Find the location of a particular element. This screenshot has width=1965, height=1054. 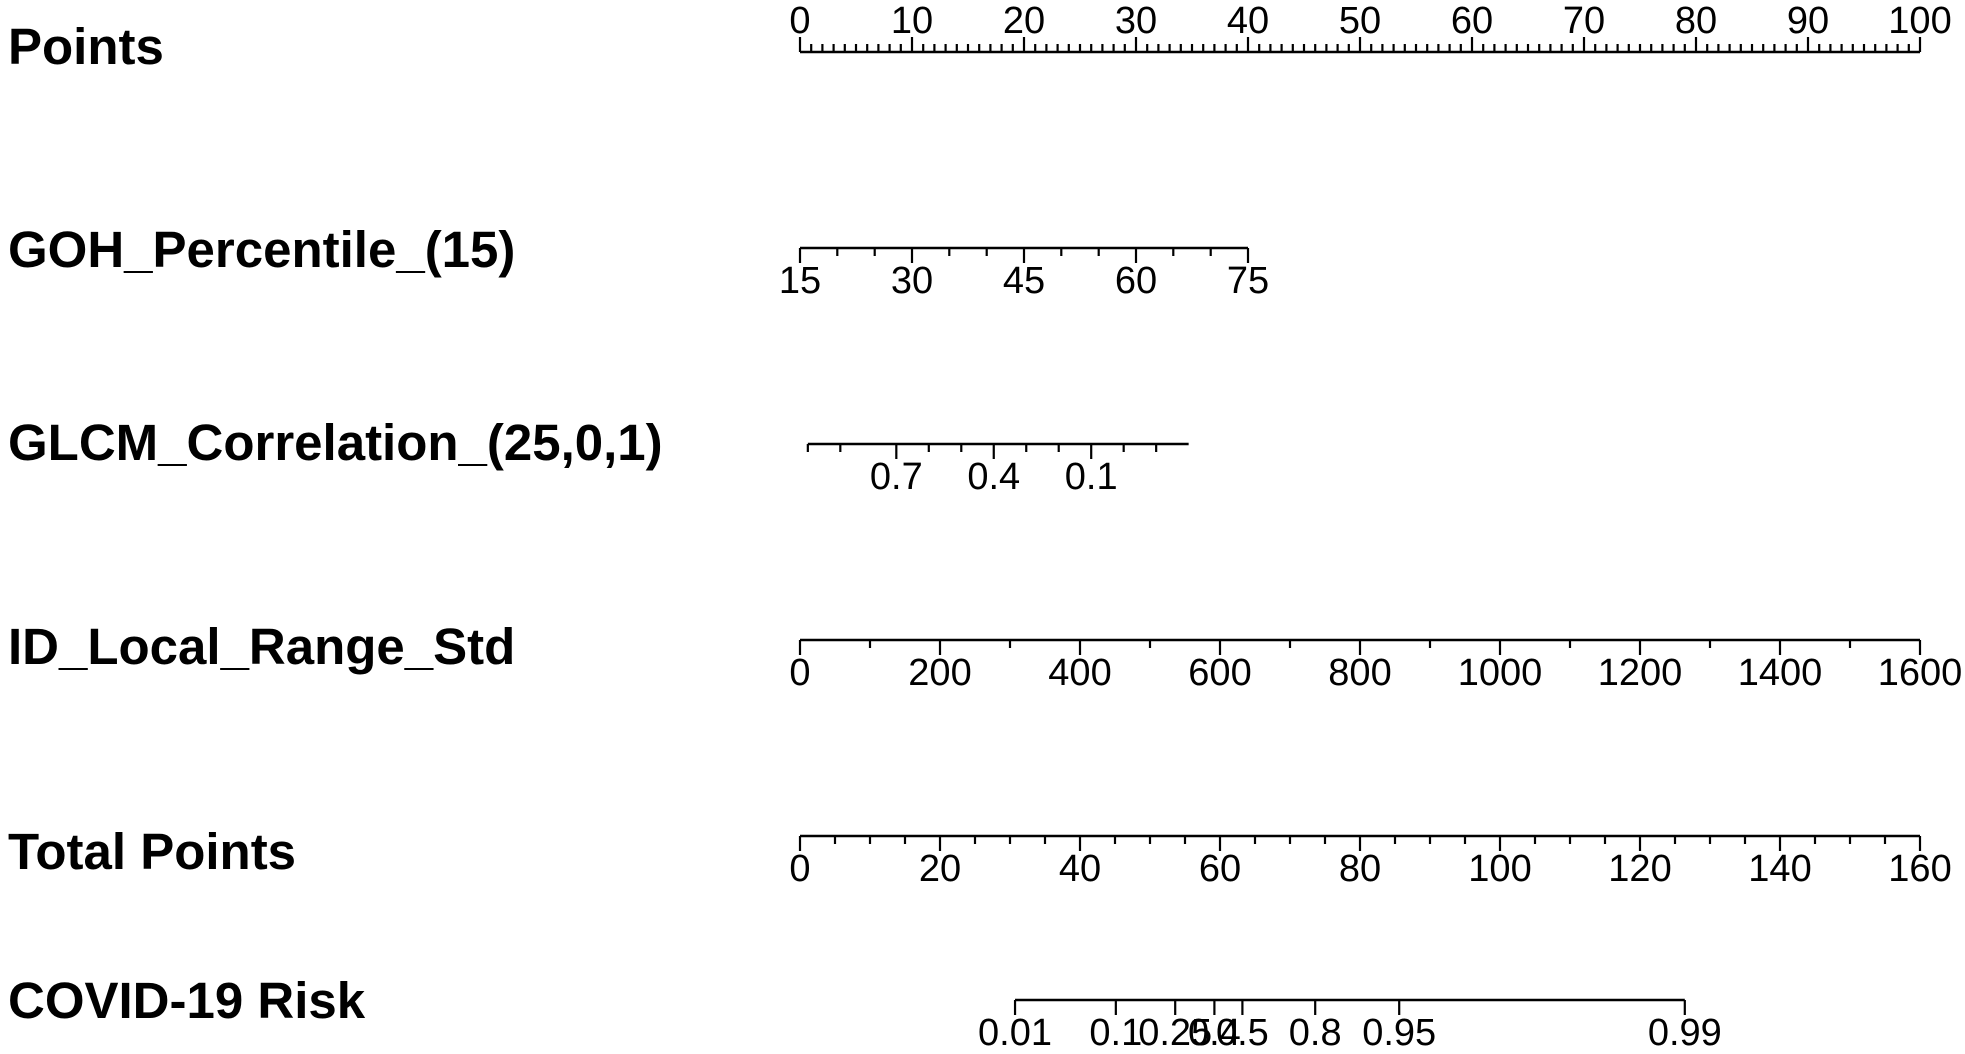

tick-label: 140 is located at coordinates (1779, 869).